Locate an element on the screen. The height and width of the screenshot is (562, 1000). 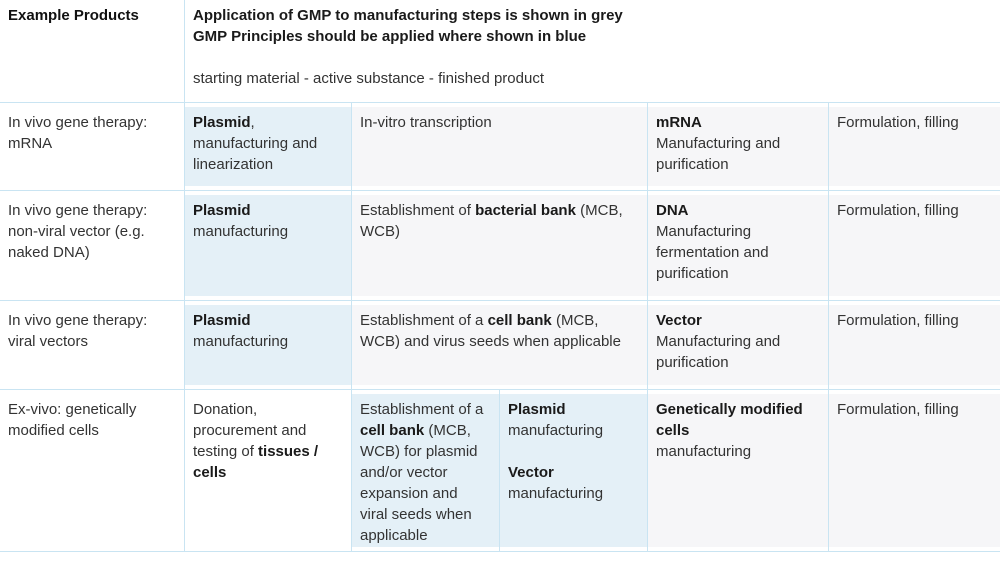
formulation-filling-text-r1: Formulation, filling is located at coordinates (914, 146).